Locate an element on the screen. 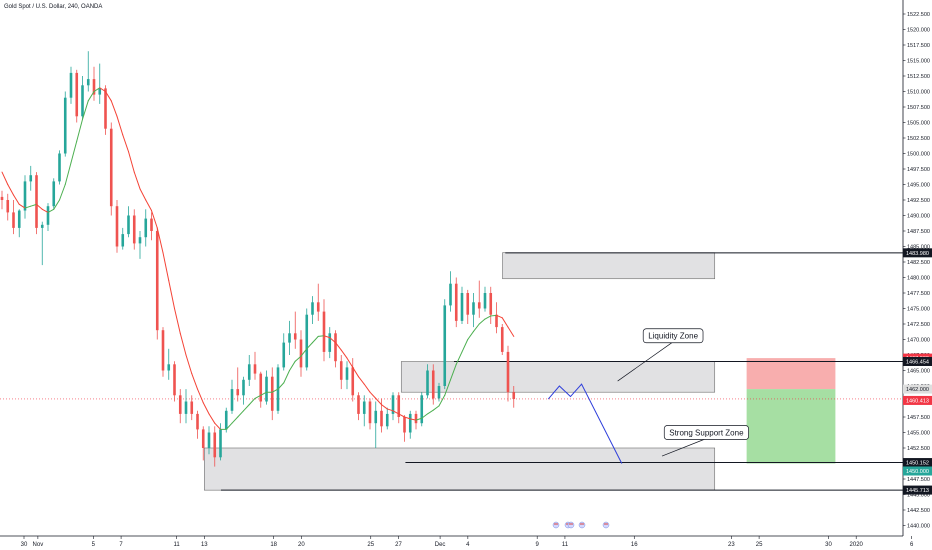 The image size is (932, 550). price-tick-label: 1447.500 is located at coordinates (918, 480).